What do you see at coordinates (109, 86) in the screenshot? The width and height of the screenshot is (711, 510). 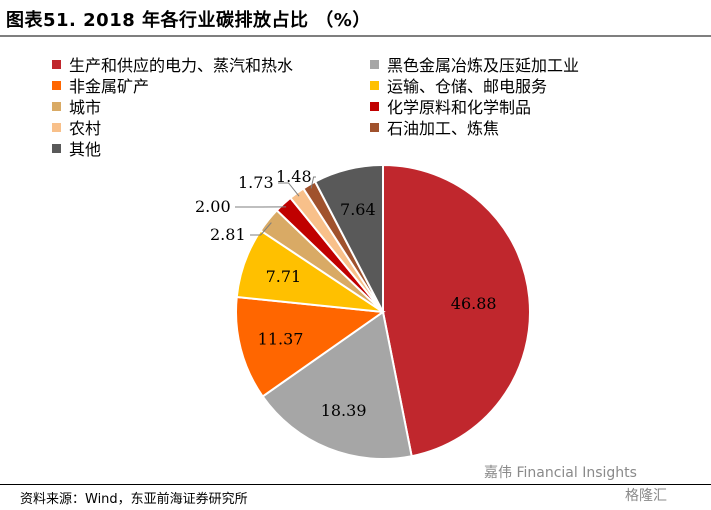 I see `legend-label: 非金属矿产` at bounding box center [109, 86].